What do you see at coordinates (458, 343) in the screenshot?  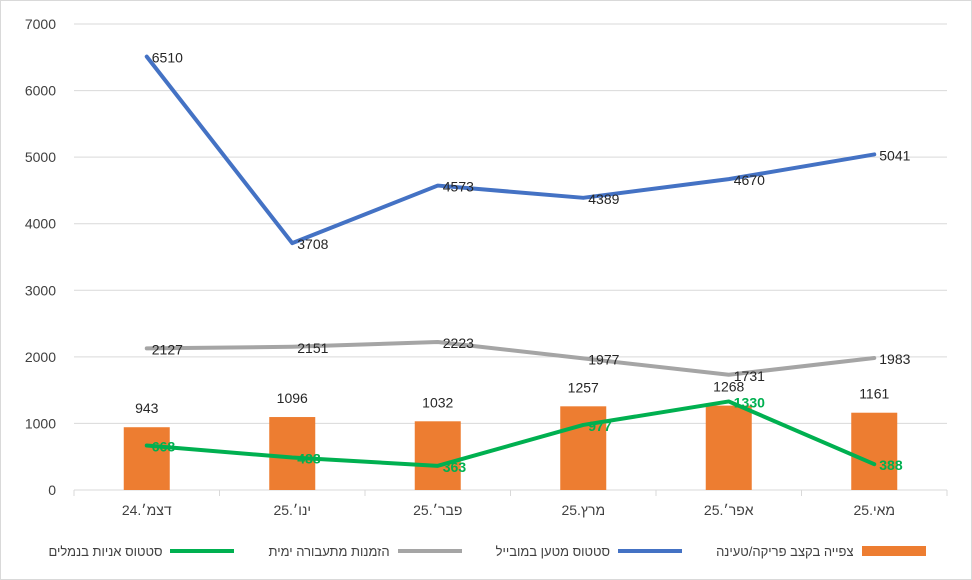 I see `line-data-label: 2223` at bounding box center [458, 343].